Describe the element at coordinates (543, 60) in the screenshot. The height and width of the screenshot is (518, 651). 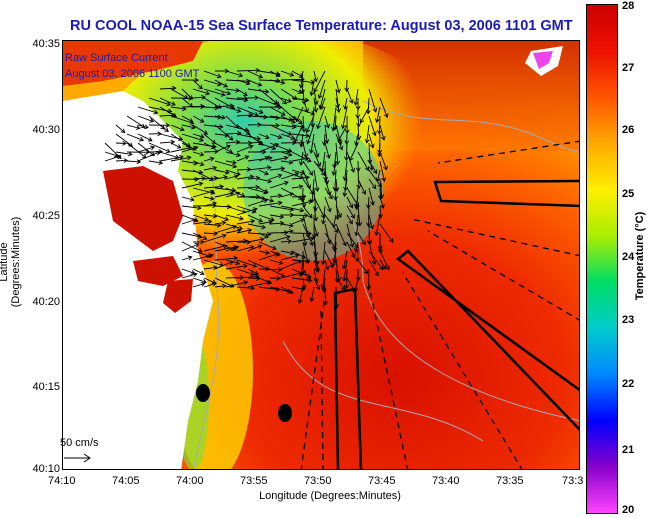
I see `cold-patch-magenta` at that location.